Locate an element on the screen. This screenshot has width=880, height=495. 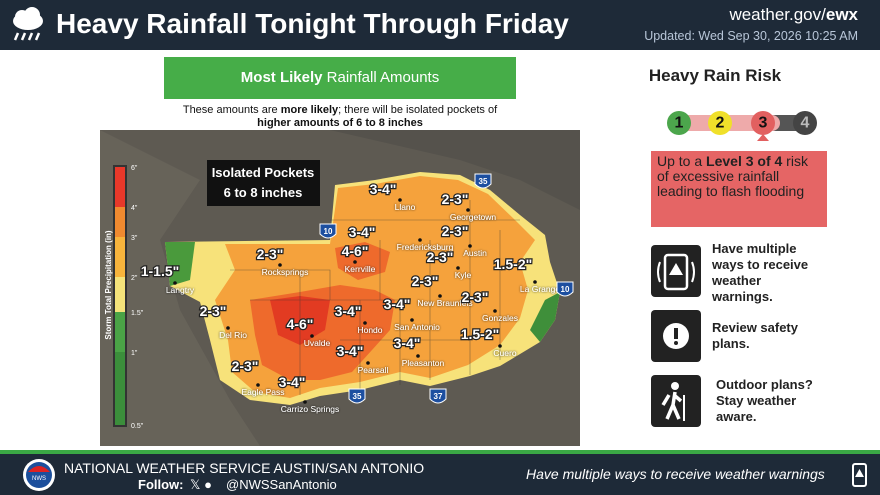
note-text: These amounts are is located at coordinates (231, 110).